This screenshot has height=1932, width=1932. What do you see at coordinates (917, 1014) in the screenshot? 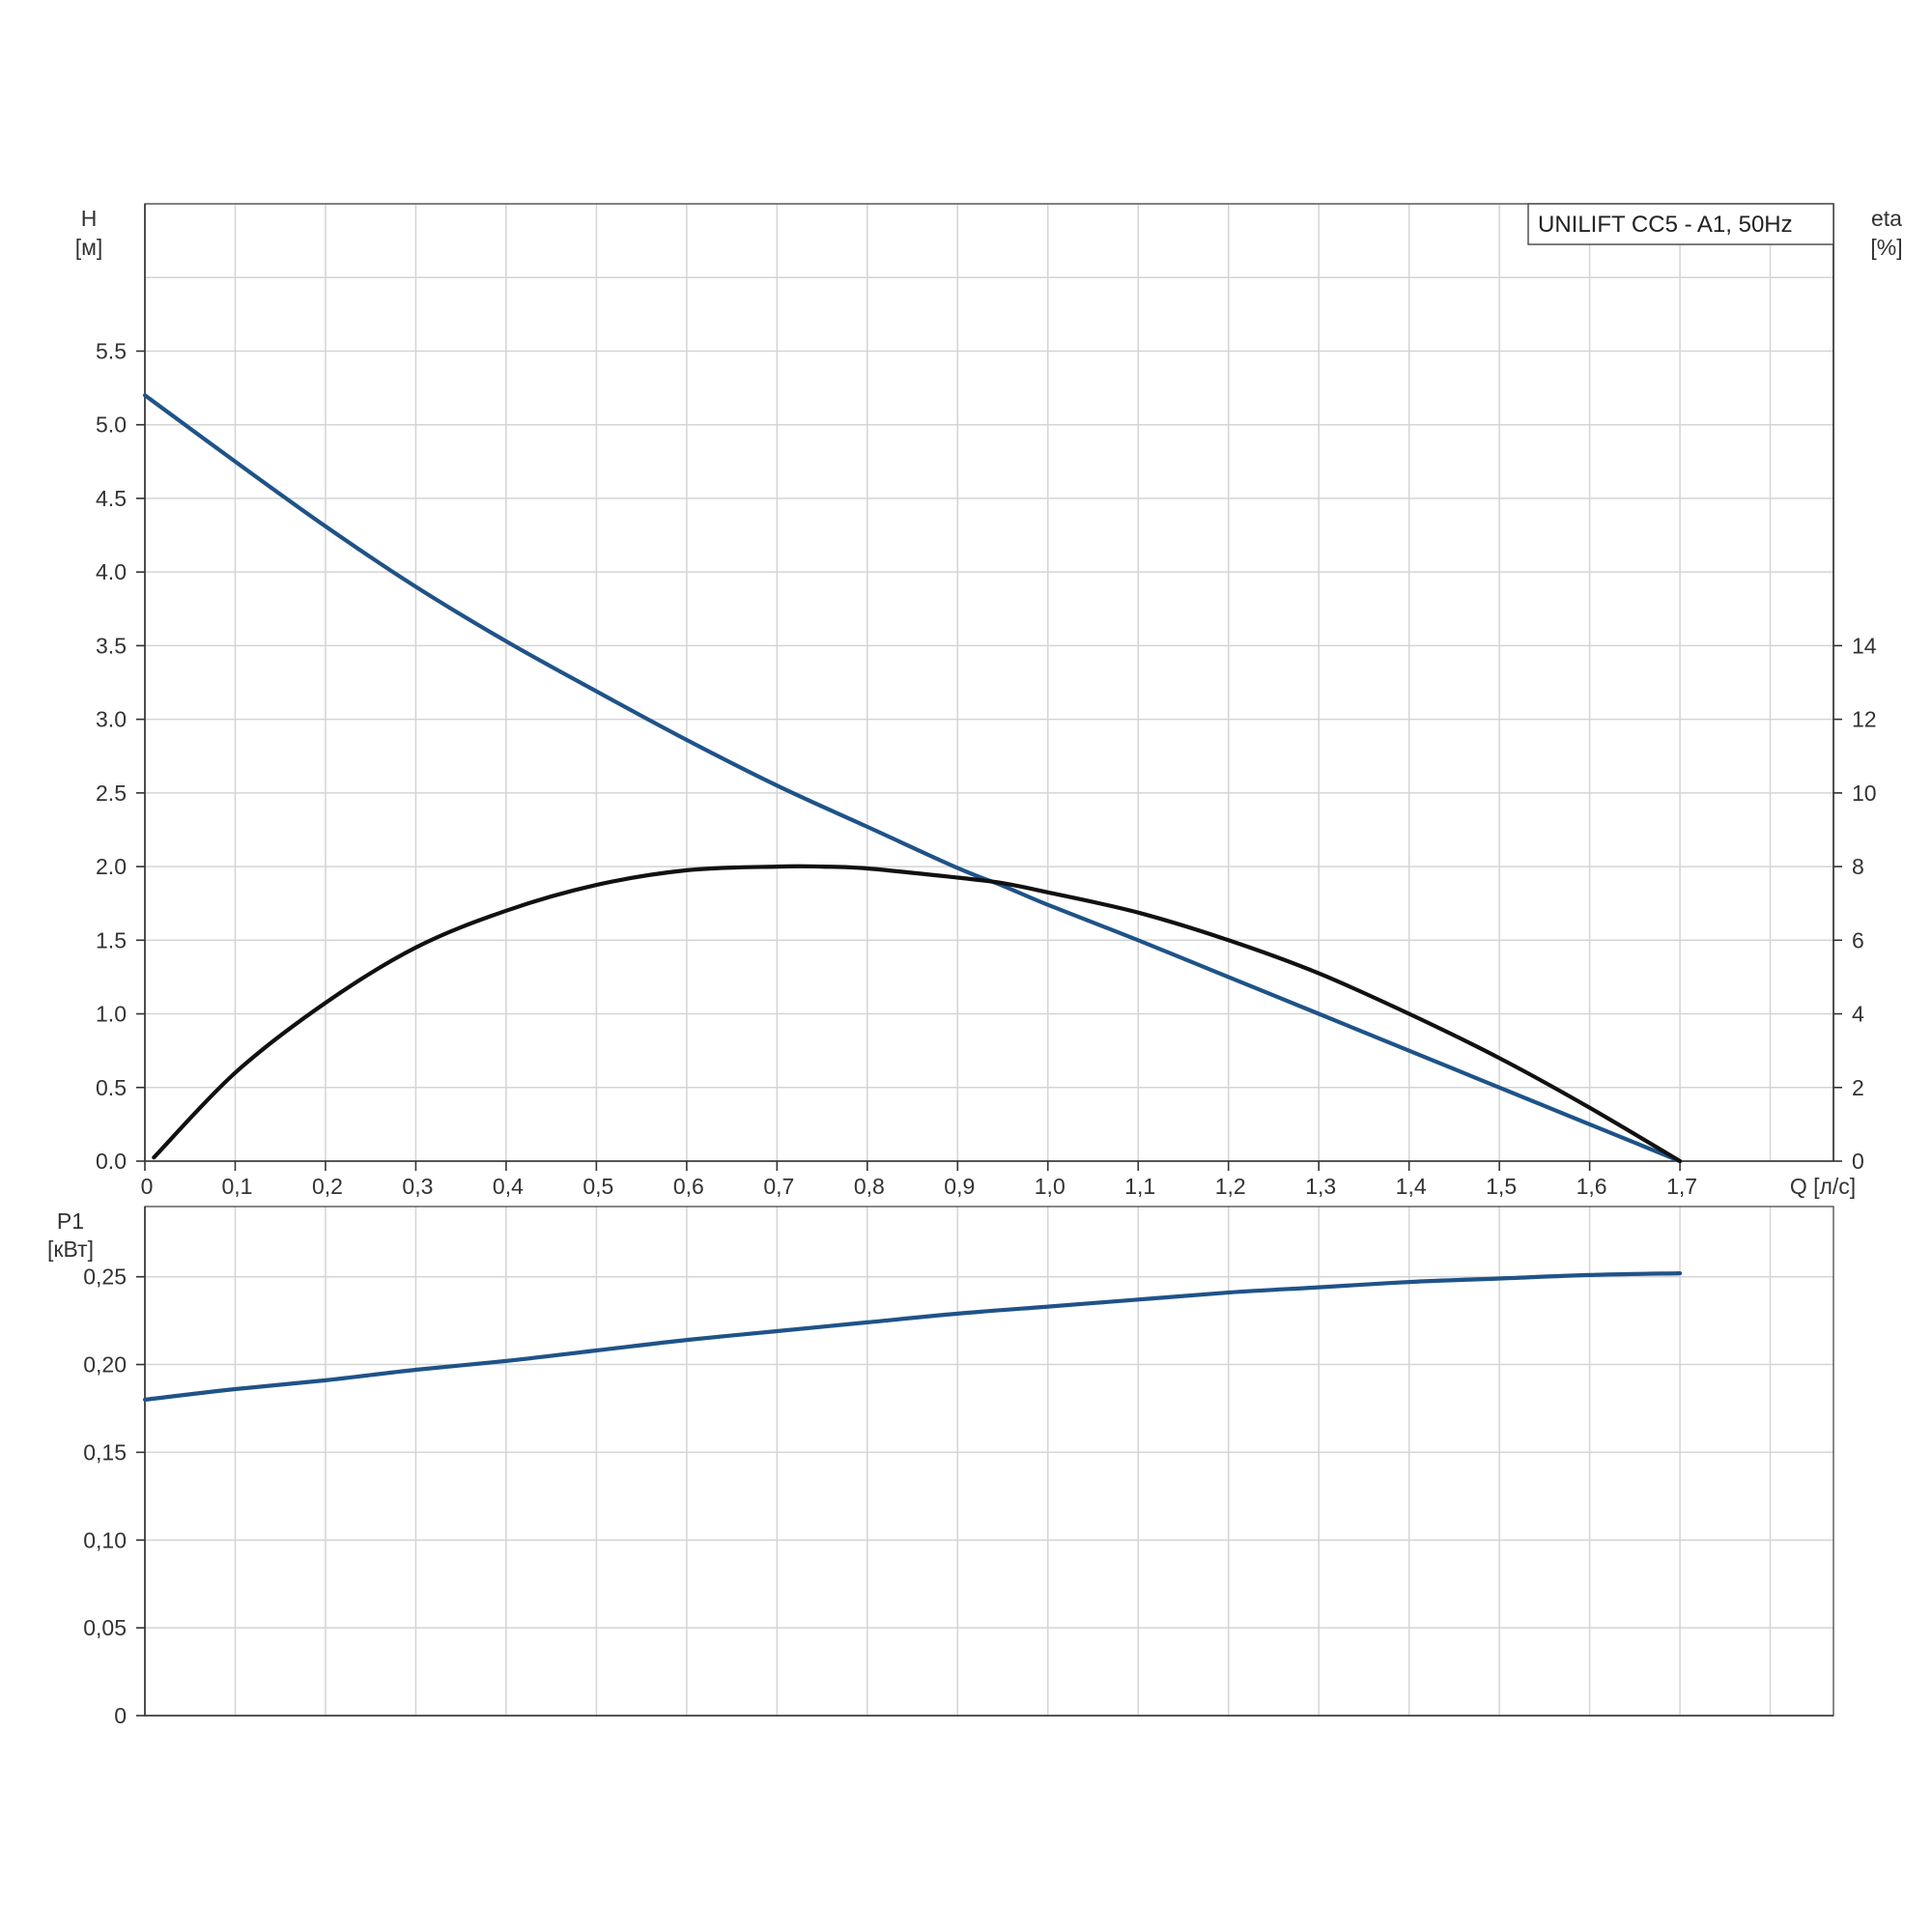
I see `efficiency-curve-line` at bounding box center [917, 1014].